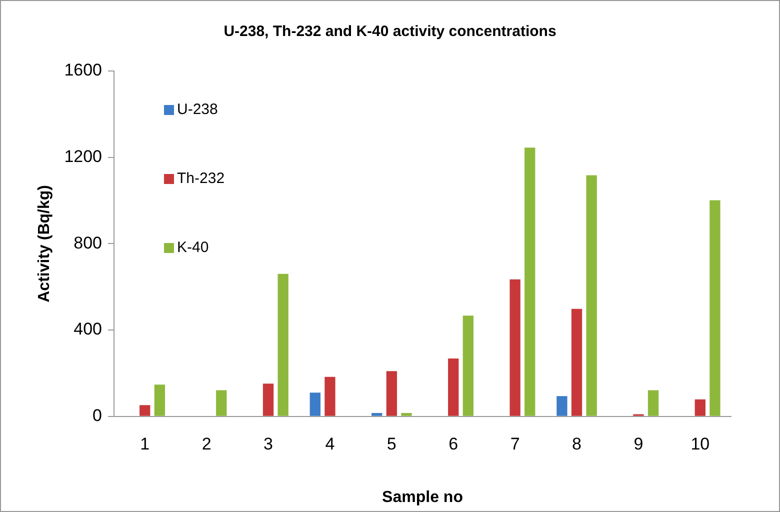 The height and width of the screenshot is (512, 780). I want to click on y-tick-label: 800, so click(88, 242).